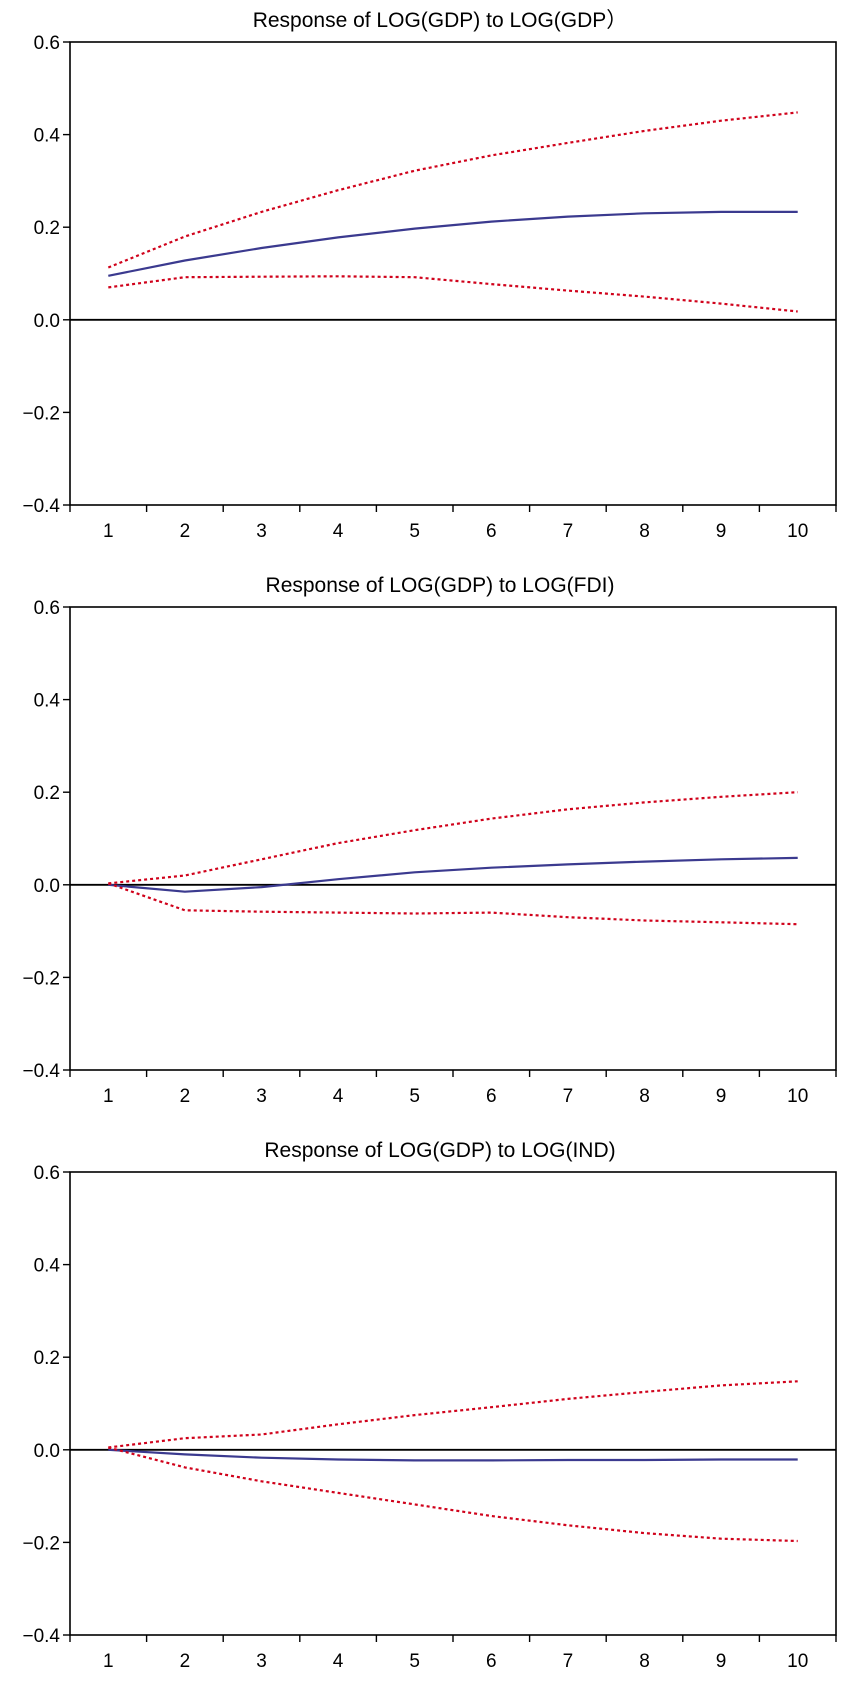 The width and height of the screenshot is (845, 1700). I want to click on chart-title: Response of LOG(GDP) to LOG(FDI), so click(440, 585).